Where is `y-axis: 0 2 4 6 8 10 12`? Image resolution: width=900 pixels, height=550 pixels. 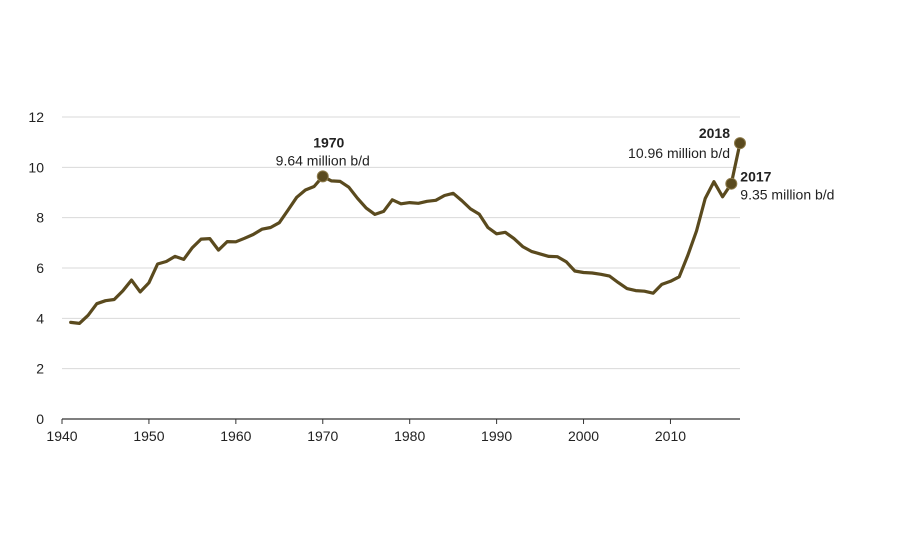
y-axis: 0 2 4 6 8 10 12 is located at coordinates (36, 268).